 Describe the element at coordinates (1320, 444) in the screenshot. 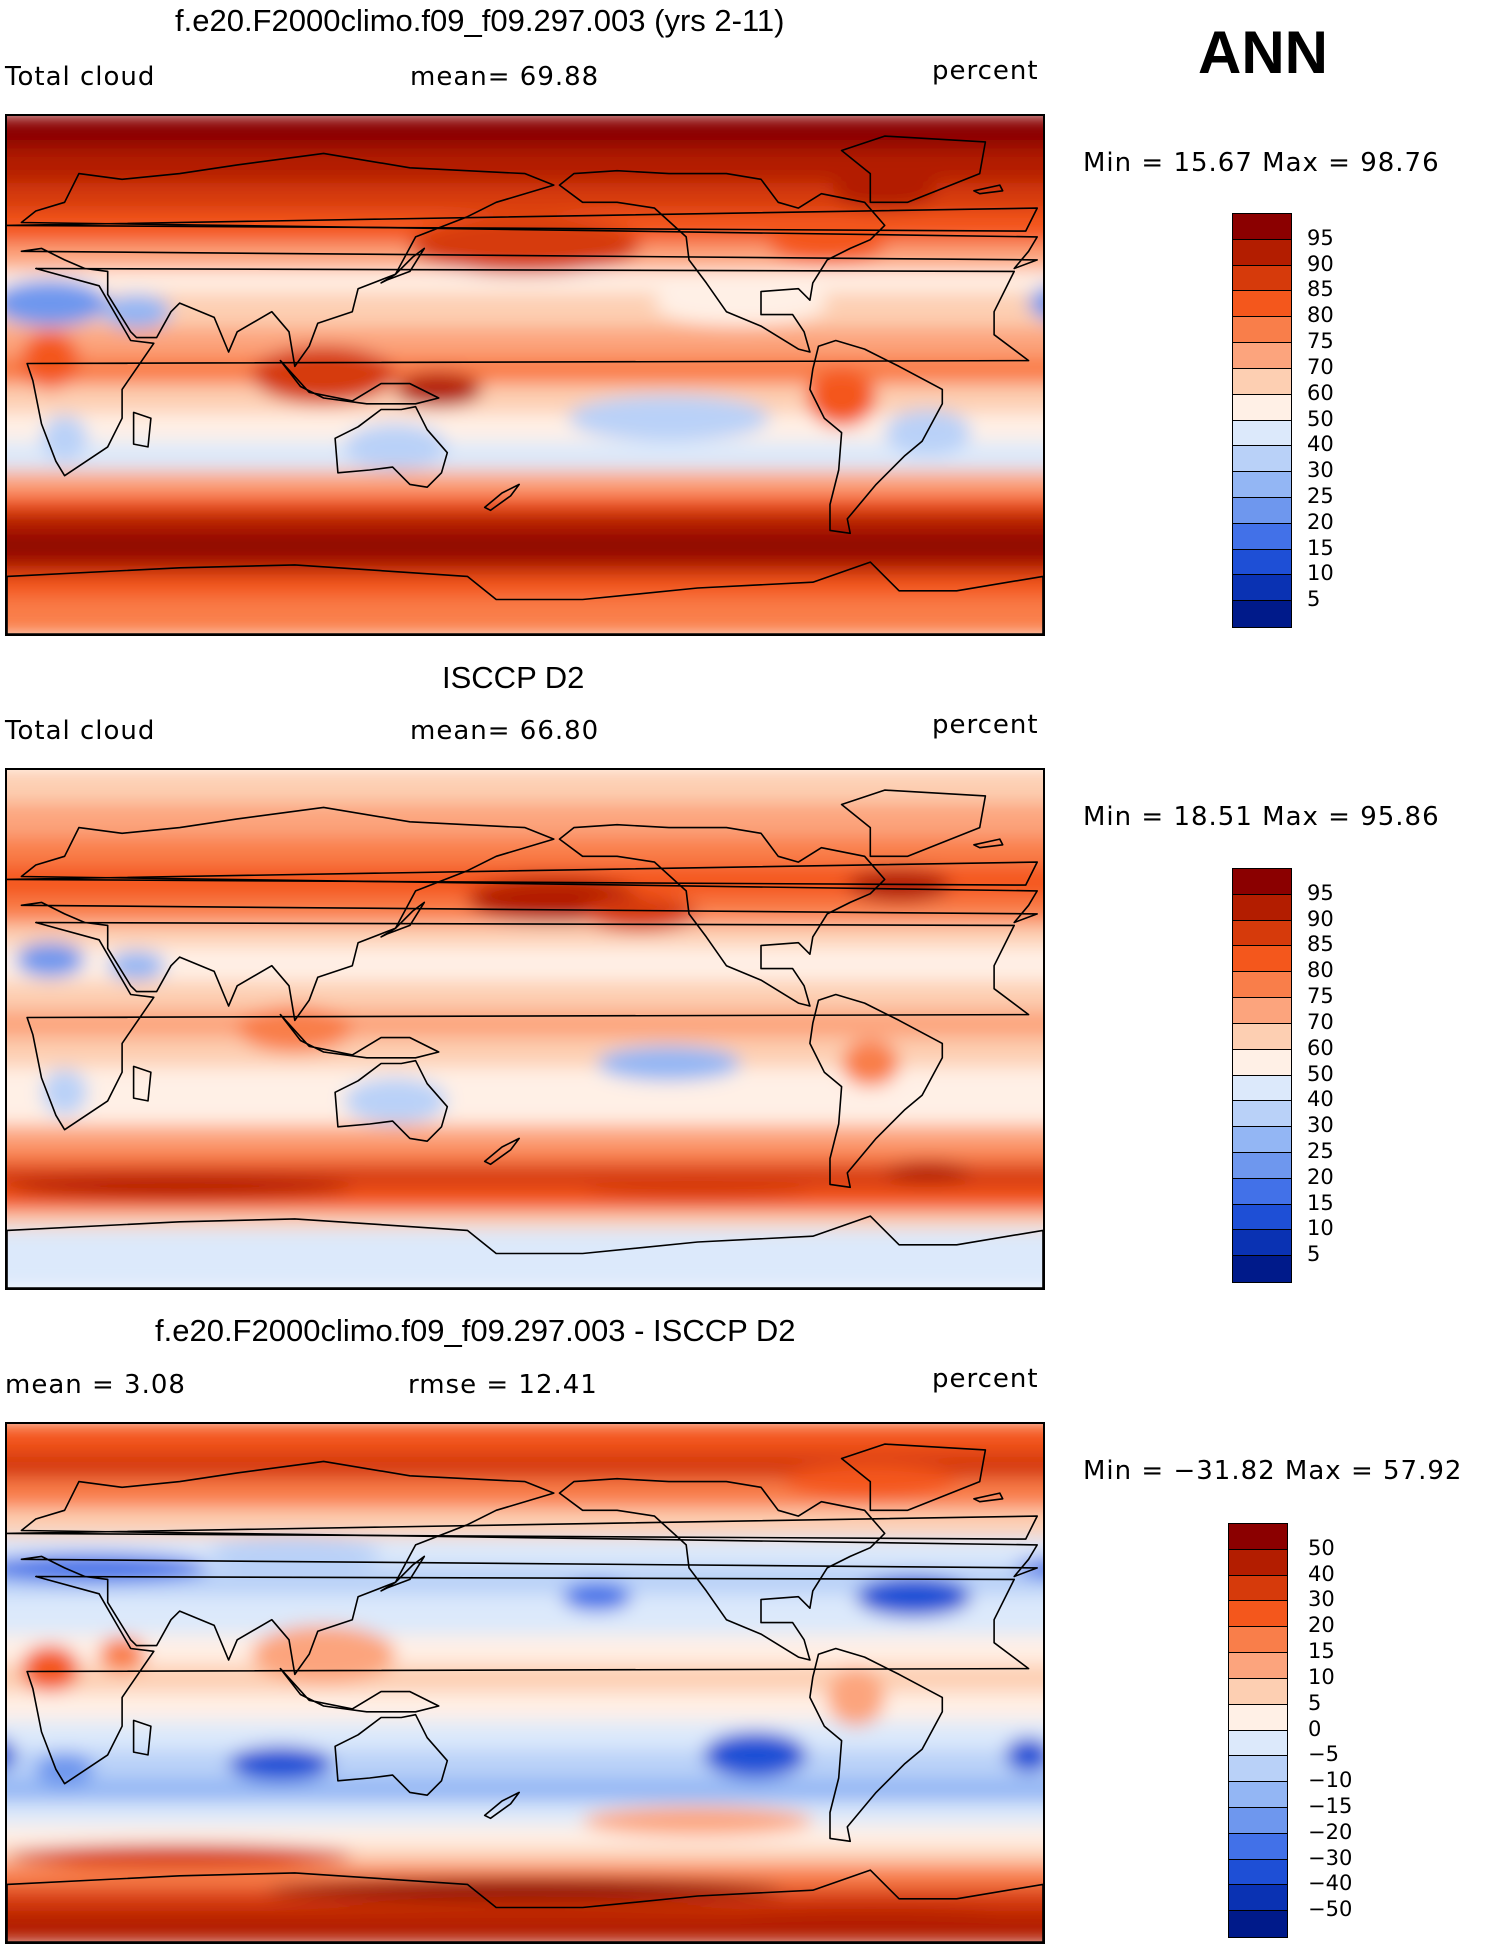

I see `colorbar-tick-label: 40` at that location.